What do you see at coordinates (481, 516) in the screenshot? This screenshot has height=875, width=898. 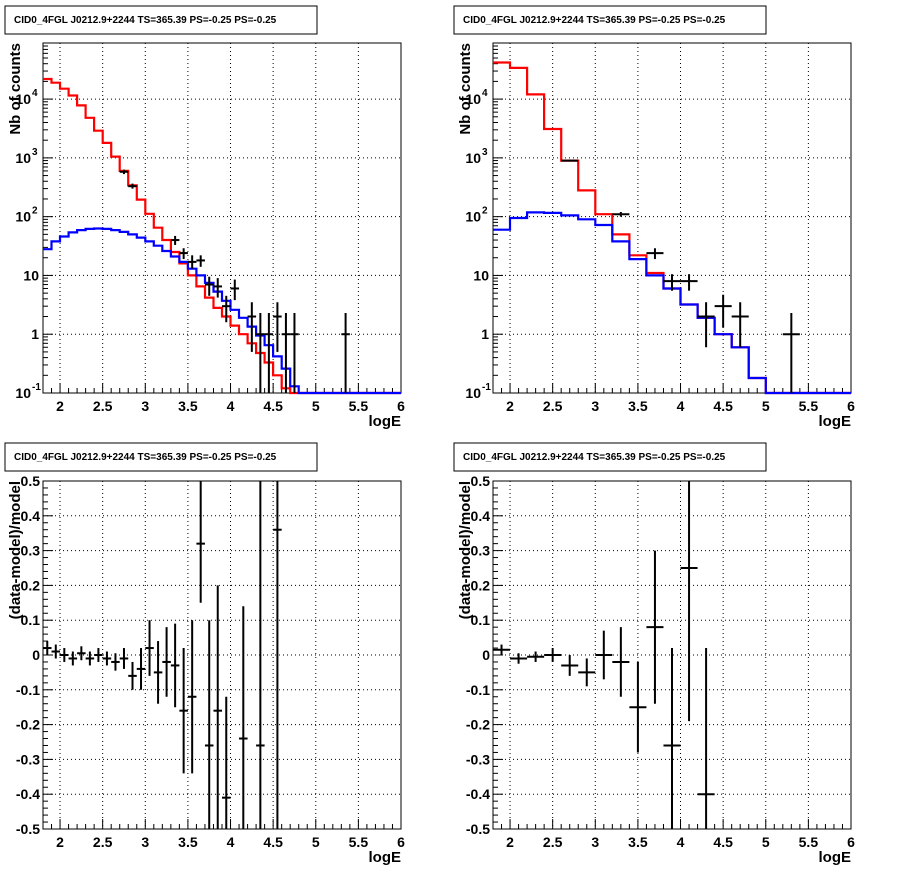 I see `y-tick-label: 0.4` at bounding box center [481, 516].